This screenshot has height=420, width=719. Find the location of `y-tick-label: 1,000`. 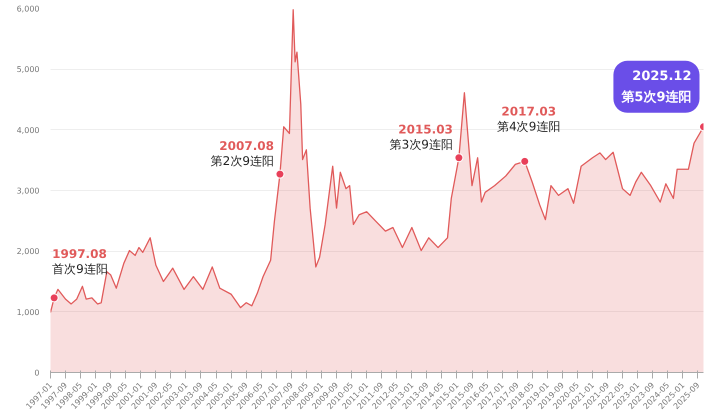

y-tick-label: 1,000 is located at coordinates (28, 312).